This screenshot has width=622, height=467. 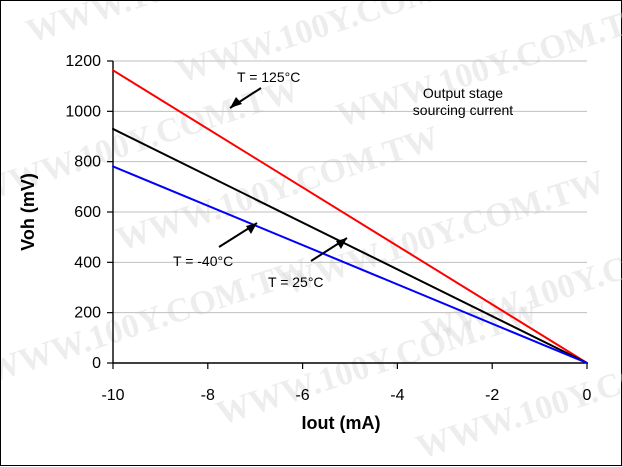 What do you see at coordinates (236, 102) in the screenshot?
I see `annotation-arrowhead-125c` at bounding box center [236, 102].